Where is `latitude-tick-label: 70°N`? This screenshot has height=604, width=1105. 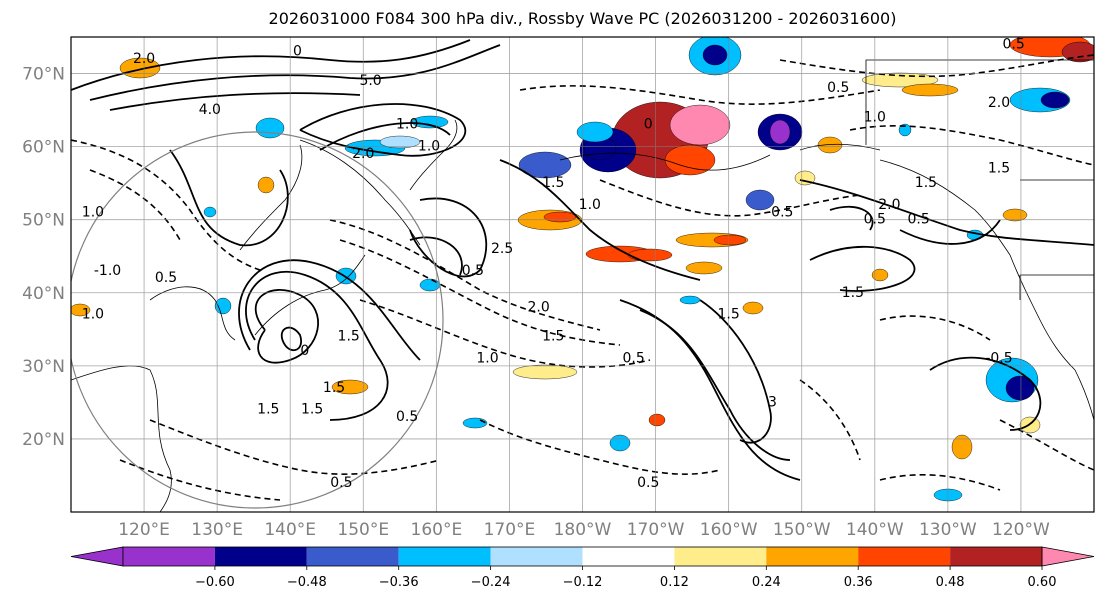 latitude-tick-label: 70°N is located at coordinates (43, 75).